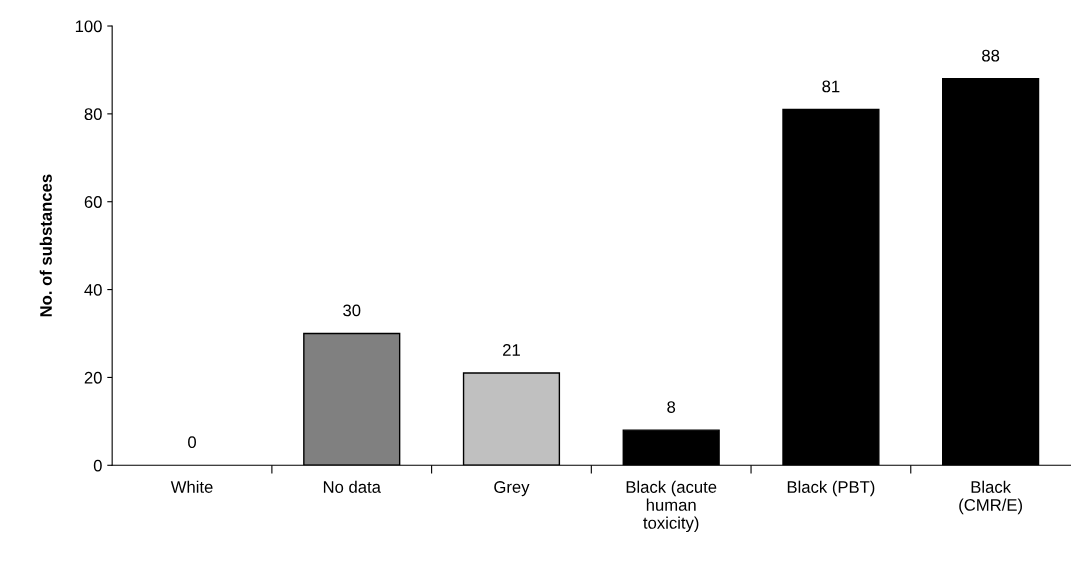 This screenshot has width=1089, height=578. Describe the element at coordinates (831, 86) in the screenshot. I see `data-label: 81` at that location.